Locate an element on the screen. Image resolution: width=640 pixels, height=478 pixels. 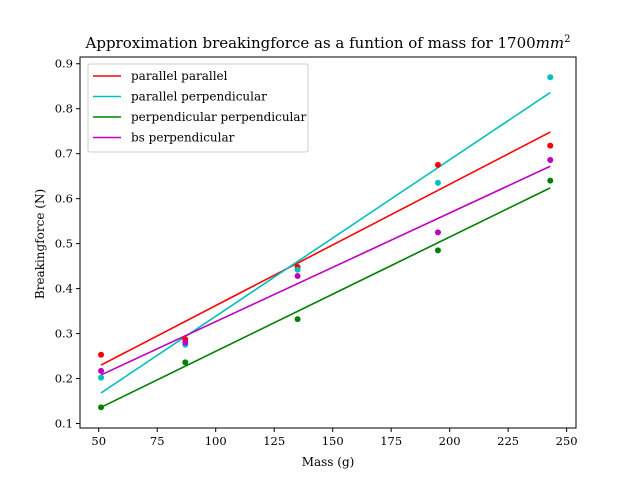
x-tick-label: 200 is located at coordinates (450, 441).